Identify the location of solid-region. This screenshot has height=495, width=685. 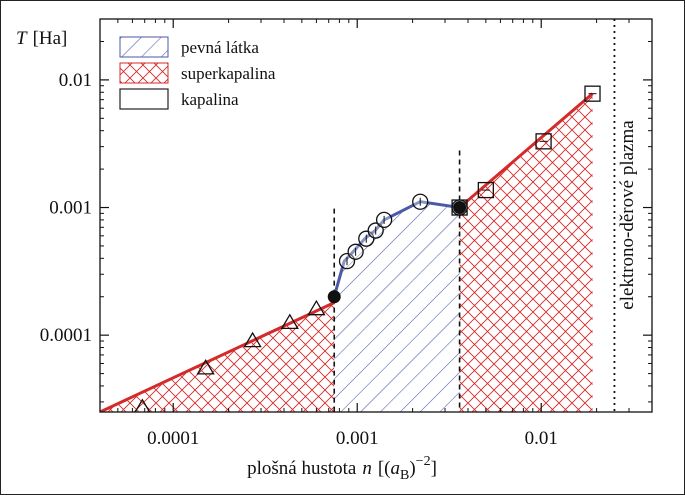
(397, 306).